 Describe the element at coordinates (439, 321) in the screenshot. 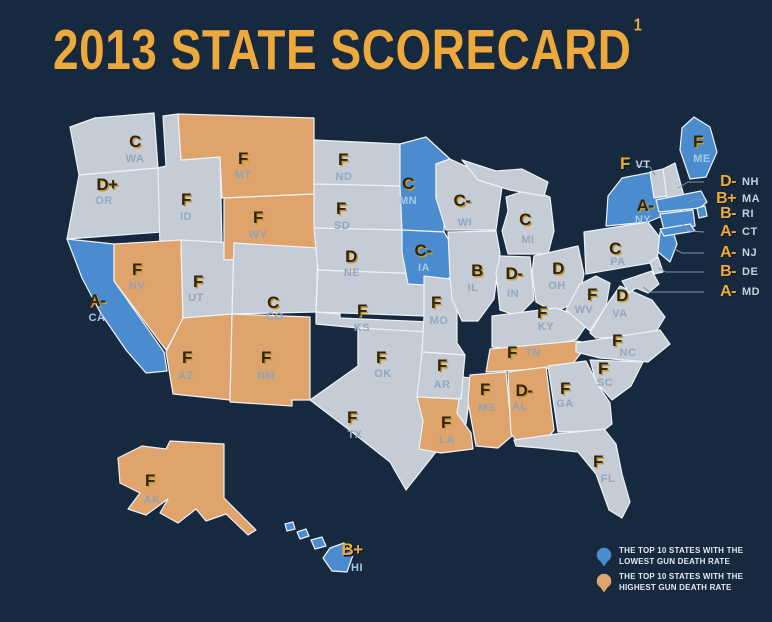

I see `state-abbr: MO` at that location.